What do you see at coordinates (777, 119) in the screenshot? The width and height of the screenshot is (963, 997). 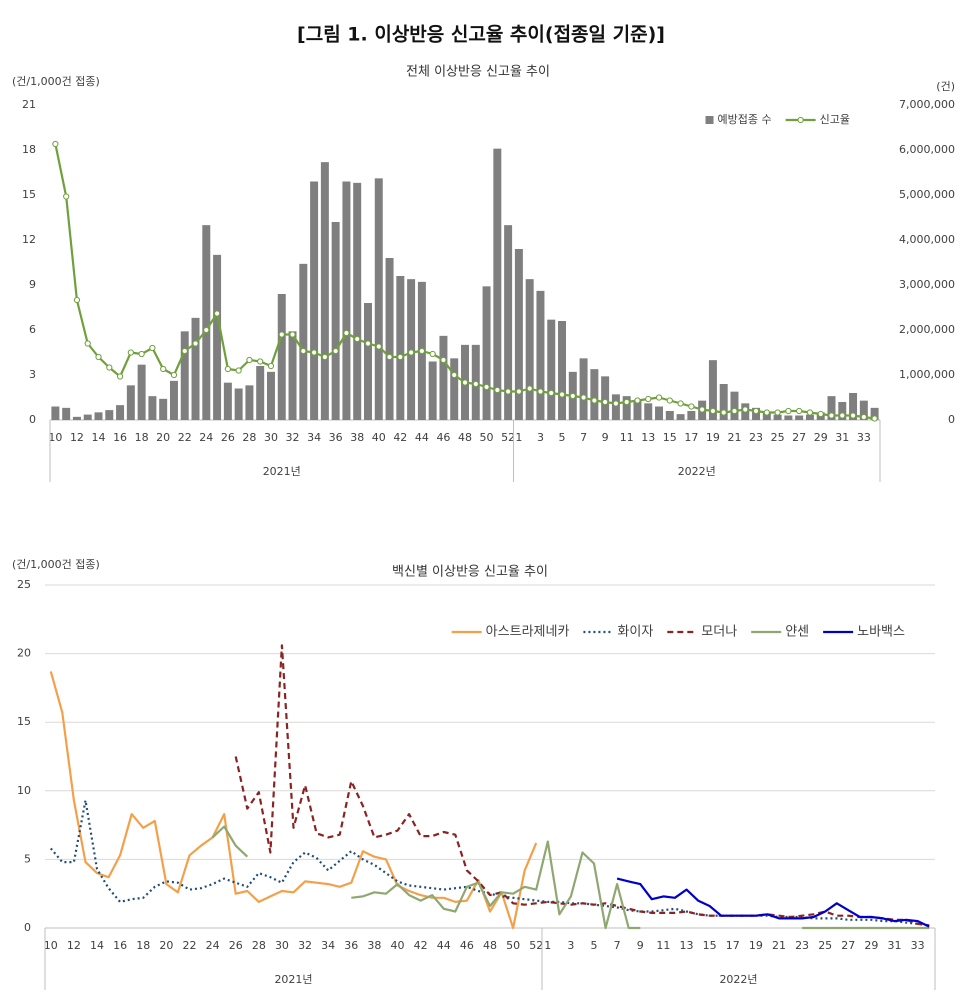 I see `legend: 예방접종 수 신고율` at bounding box center [777, 119].